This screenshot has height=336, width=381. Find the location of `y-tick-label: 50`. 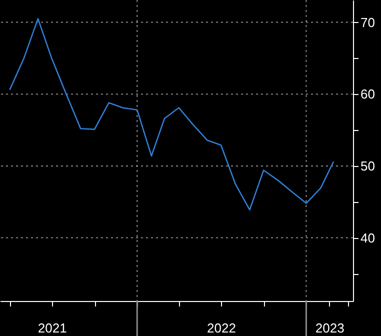

y-tick-label: 50 is located at coordinates (367, 166).